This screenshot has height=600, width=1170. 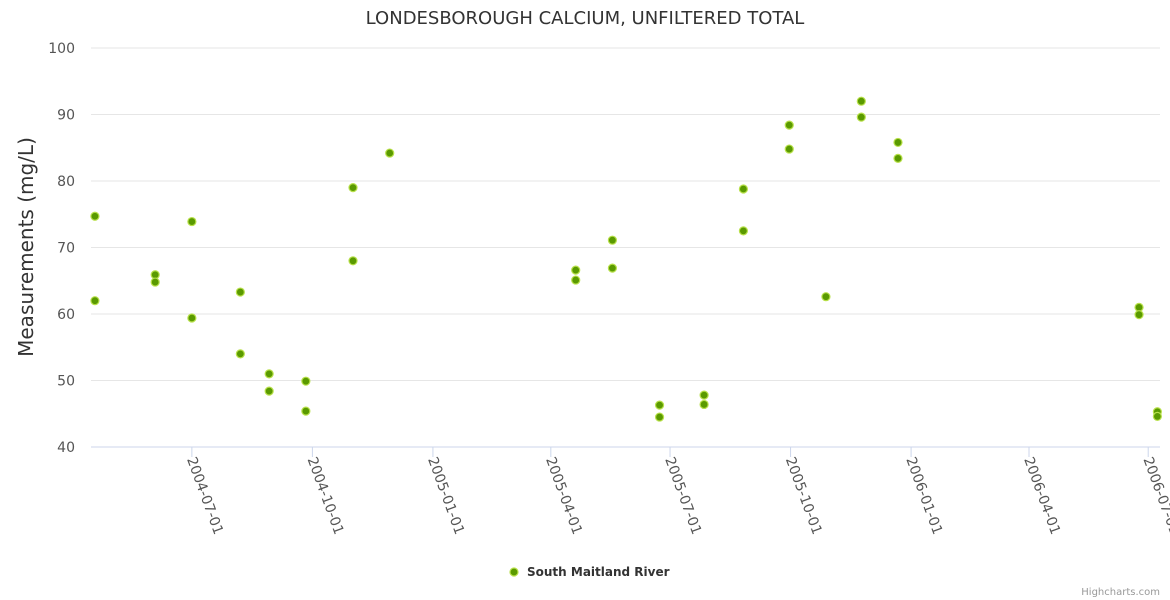 I want to click on x-tick-label: 2006-01-01, so click(x=923, y=496).